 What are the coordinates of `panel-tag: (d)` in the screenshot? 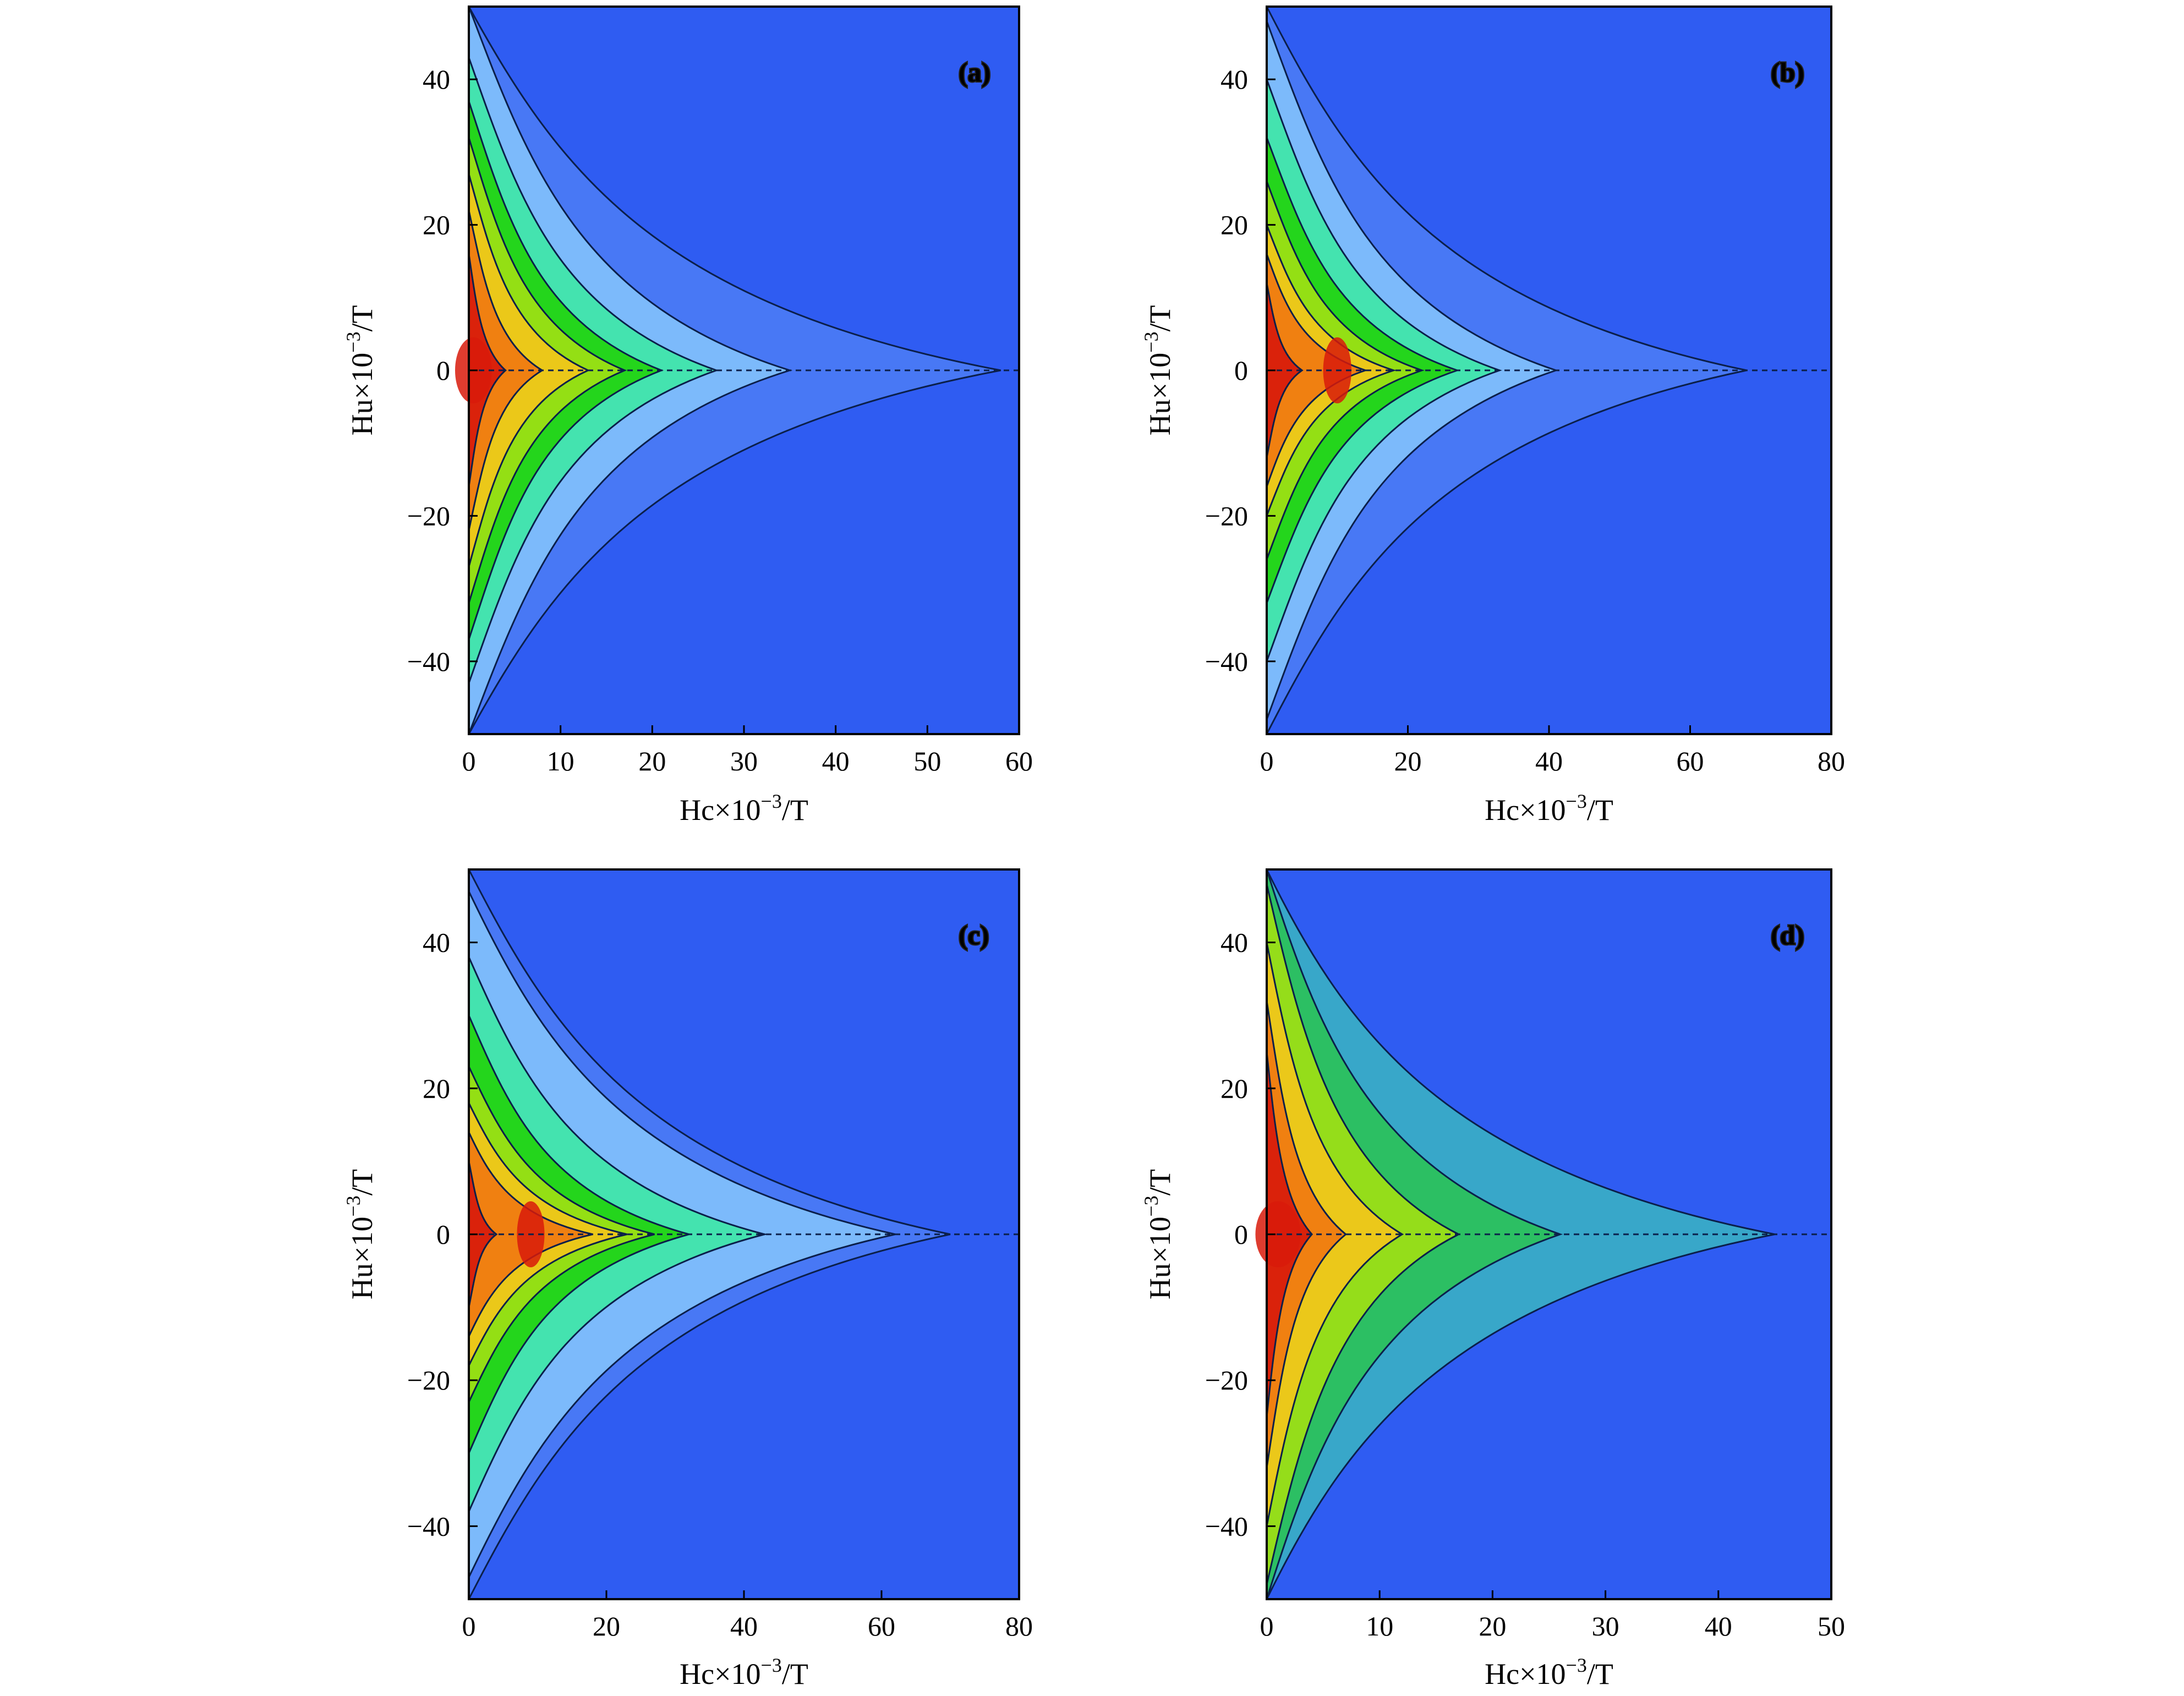 It's located at (1787, 935).